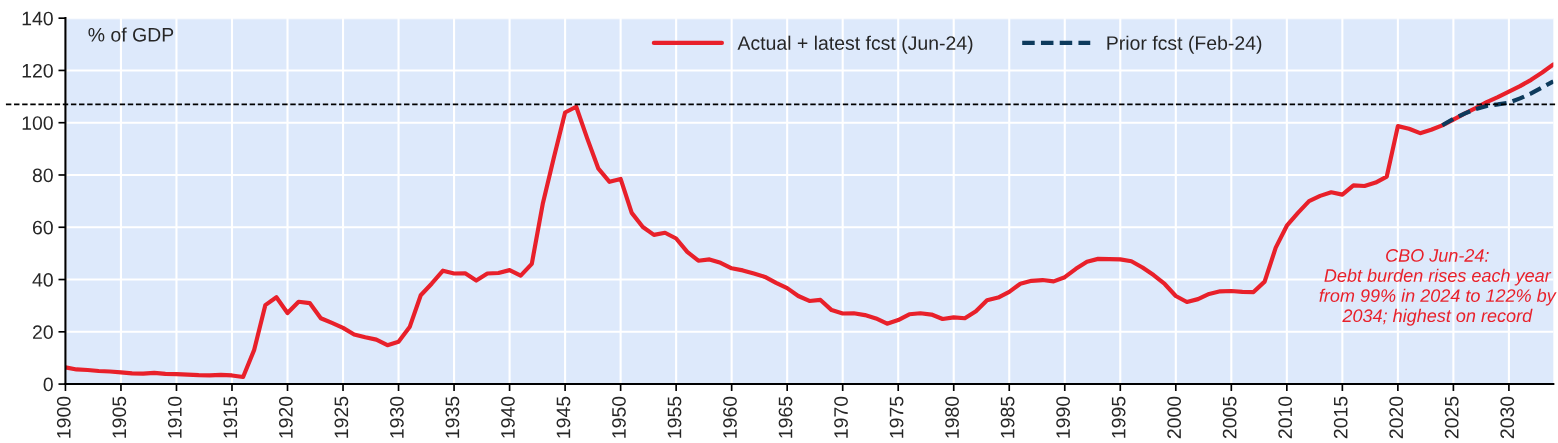  I want to click on x-tick-label: 1960, so click(730, 417).